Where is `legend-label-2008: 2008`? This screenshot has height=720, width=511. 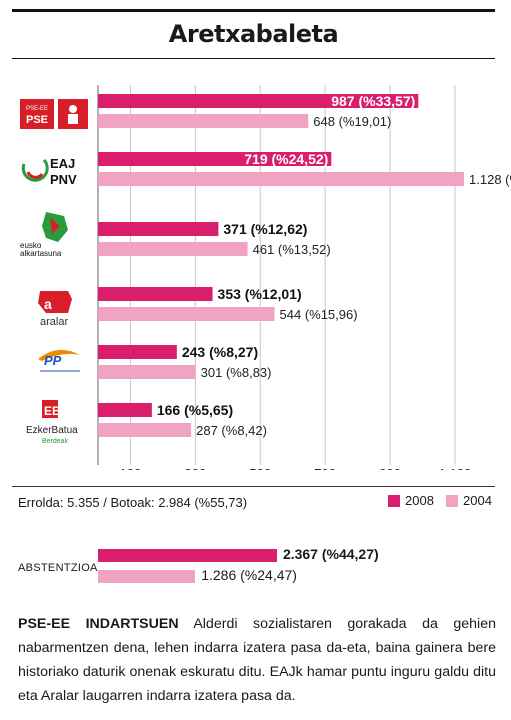 legend-label-2008: 2008 is located at coordinates (419, 500).